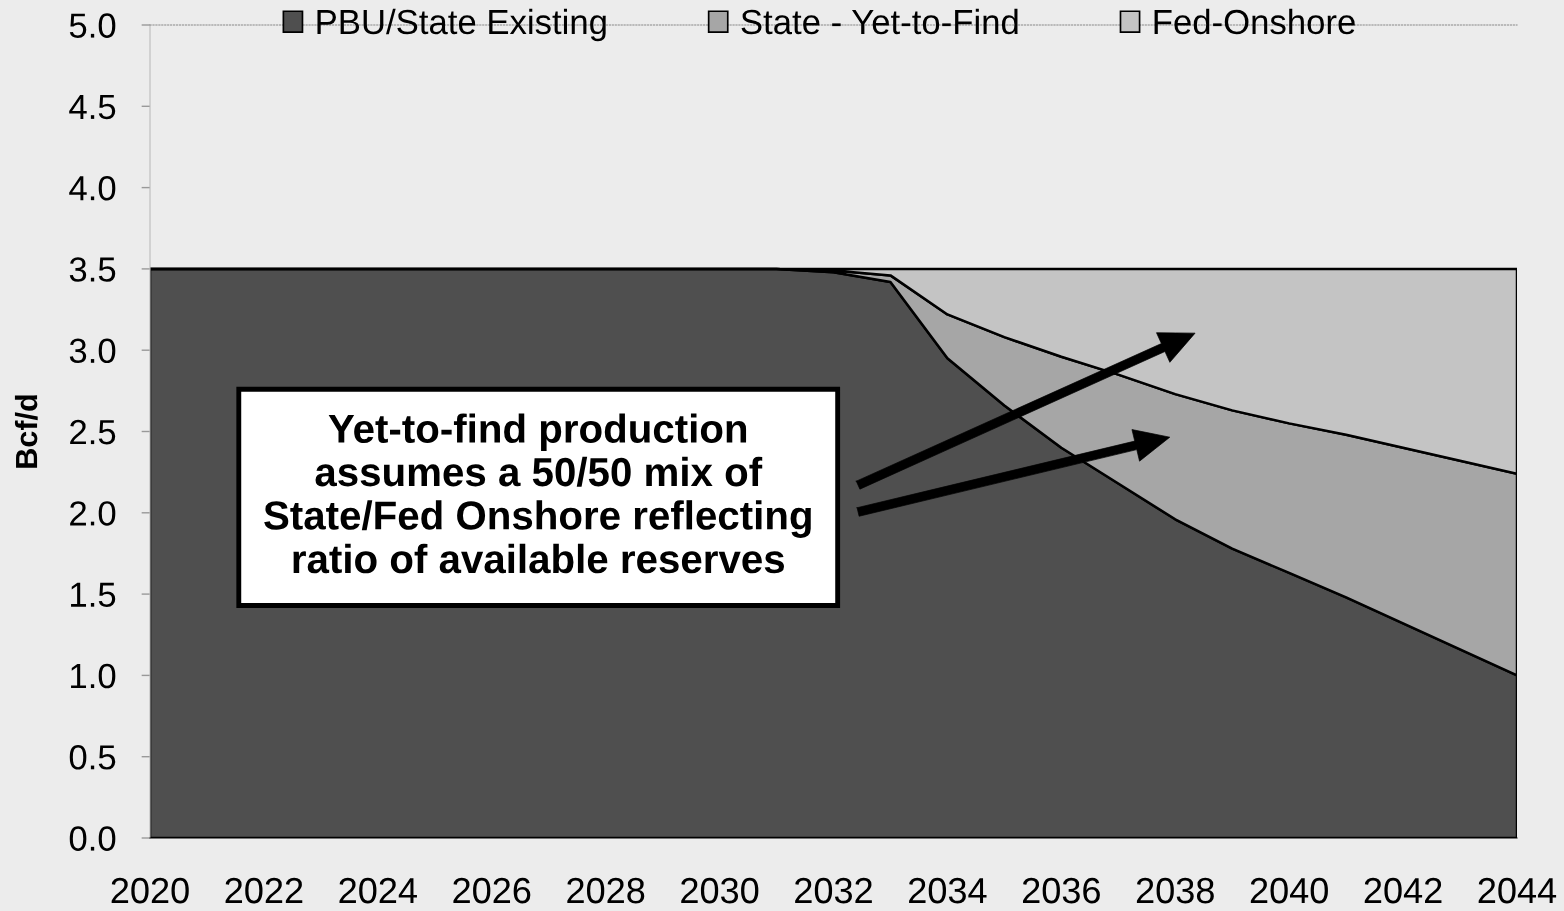 The width and height of the screenshot is (1564, 911). I want to click on x-tick-label: 2030, so click(720, 890).